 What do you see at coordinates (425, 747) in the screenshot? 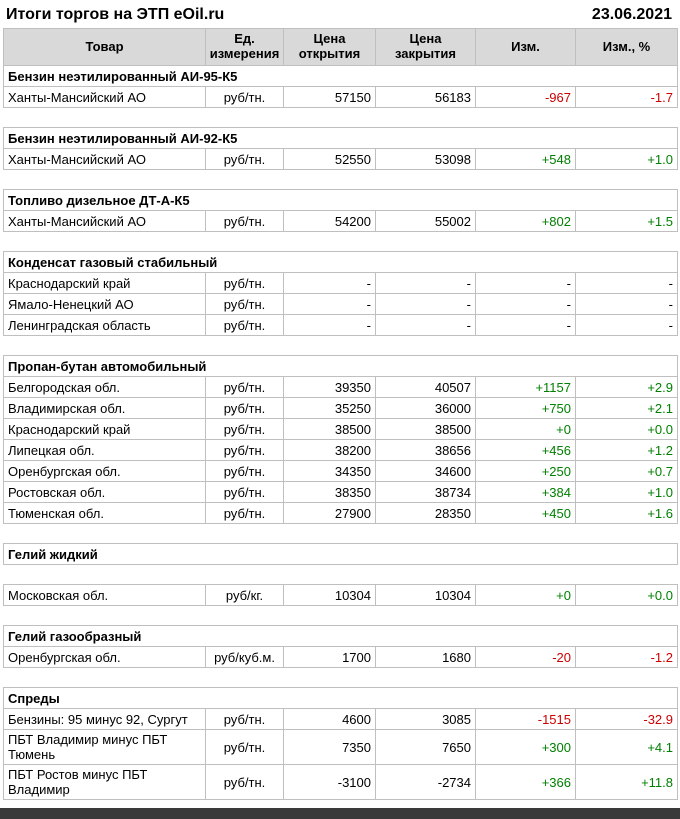
I see `close-price-cell: 7650` at bounding box center [425, 747].